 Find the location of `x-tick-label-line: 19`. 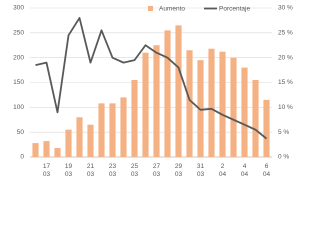

x-tick-label-line: 19 is located at coordinates (69, 166).